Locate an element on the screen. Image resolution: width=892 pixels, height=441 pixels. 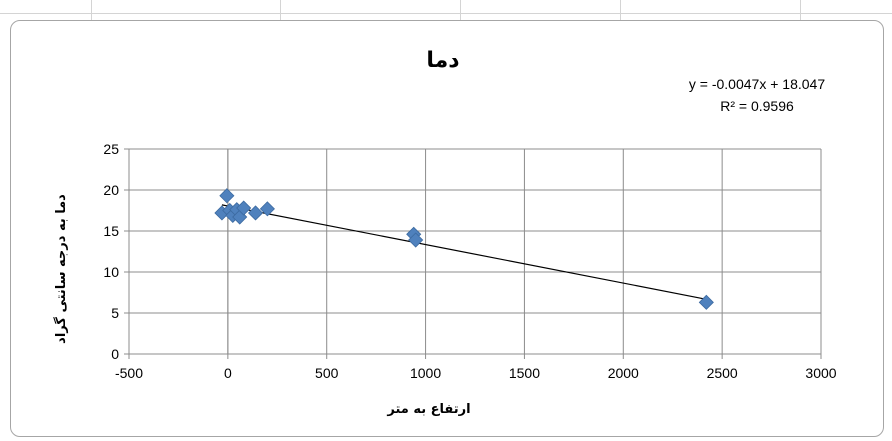
y-tick-label: 10 is located at coordinates (111, 272).